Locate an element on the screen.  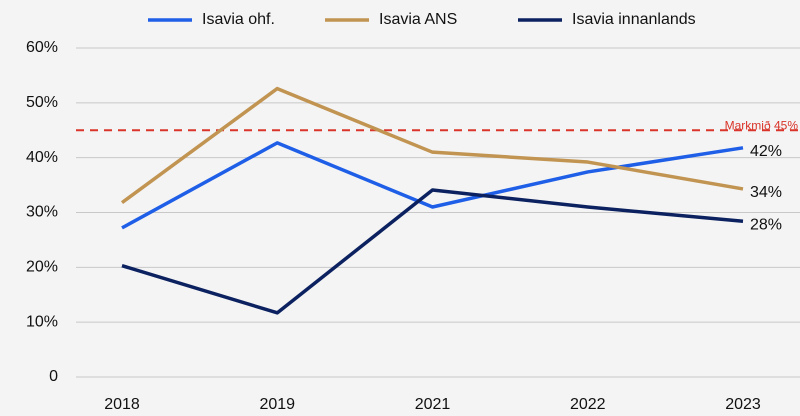
x-tick-label: 2022 is located at coordinates (588, 404).